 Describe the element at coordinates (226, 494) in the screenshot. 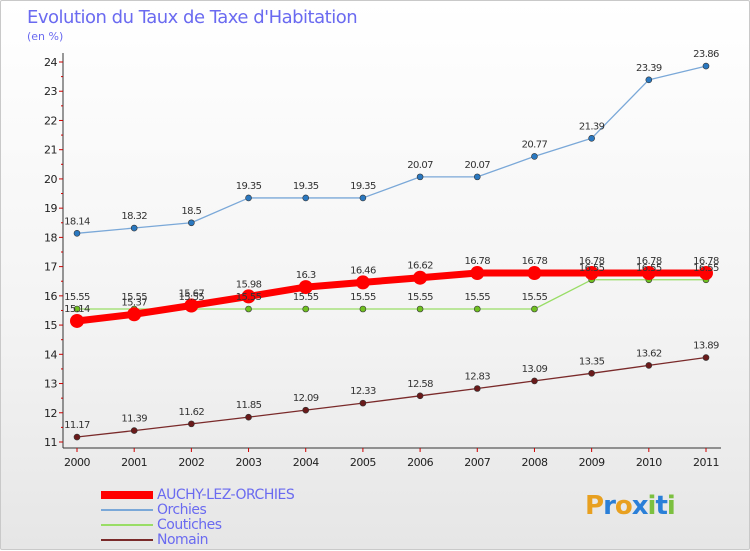

I see `legend-label: AUCHY-LEZ-ORCHIES` at that location.